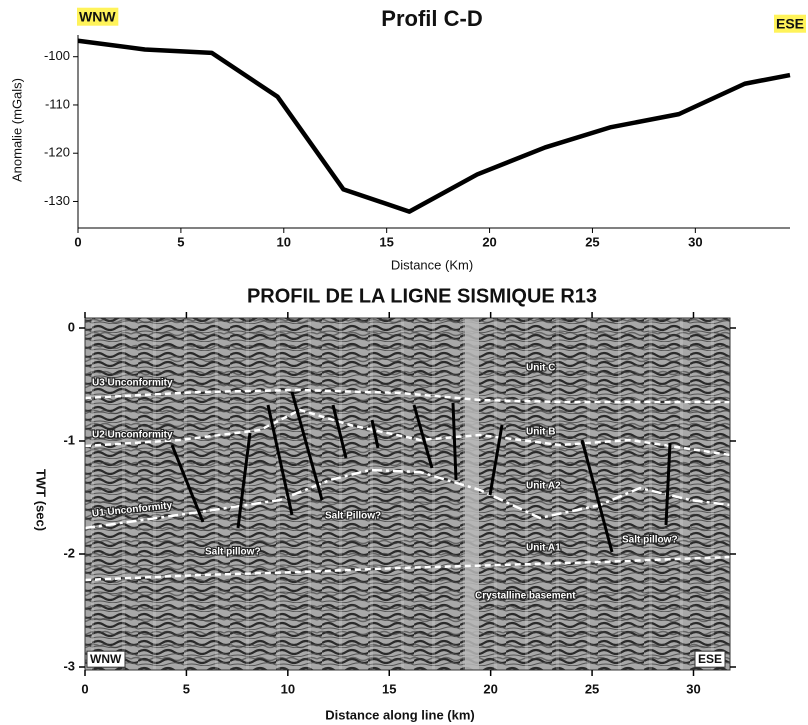 This screenshot has height=725, width=808. Describe the element at coordinates (69, 552) in the screenshot. I see `y-tick-label: -2` at that location.